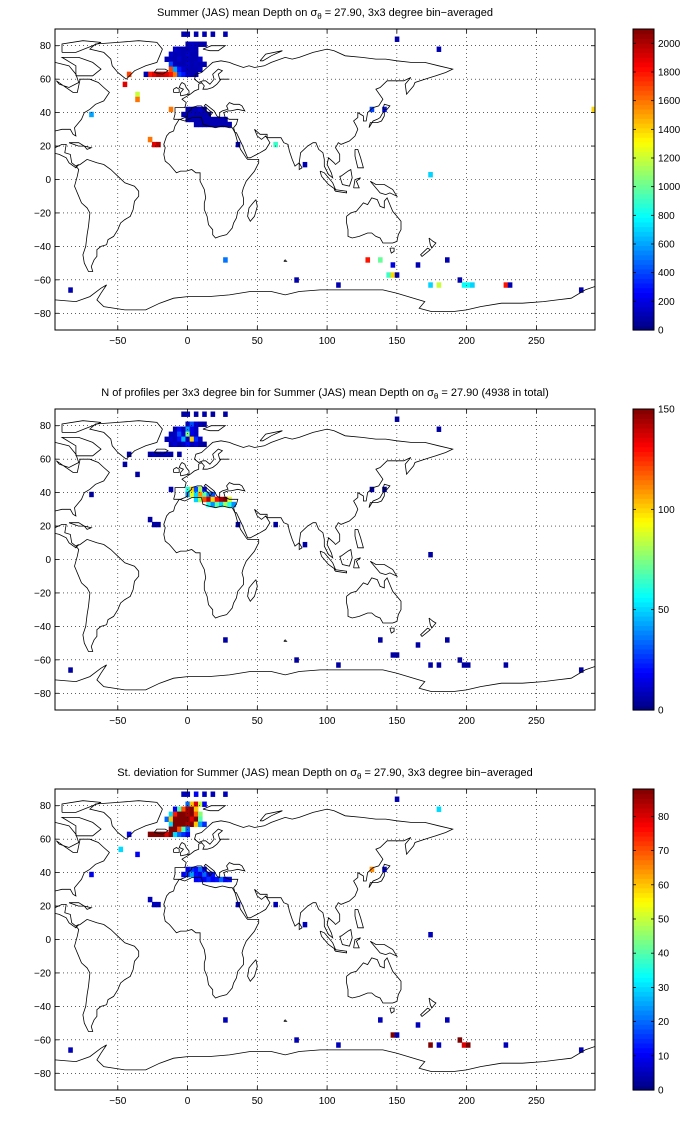  I want to click on coastline-africa, so click(211, 178).